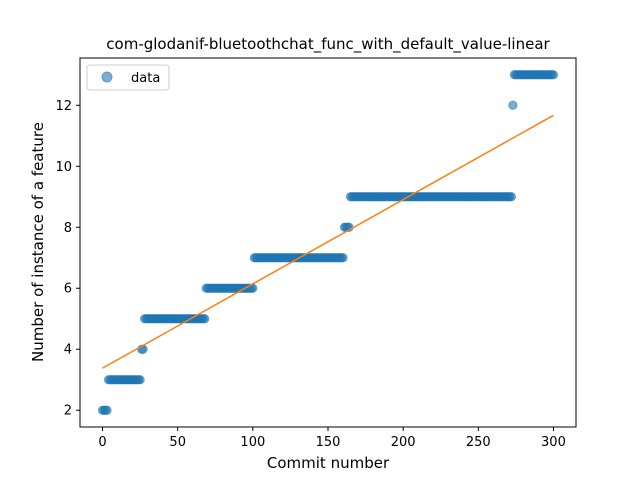 The width and height of the screenshot is (640, 480). What do you see at coordinates (38, 242) in the screenshot?
I see `y-axis-label: Number of instance of a feature` at bounding box center [38, 242].